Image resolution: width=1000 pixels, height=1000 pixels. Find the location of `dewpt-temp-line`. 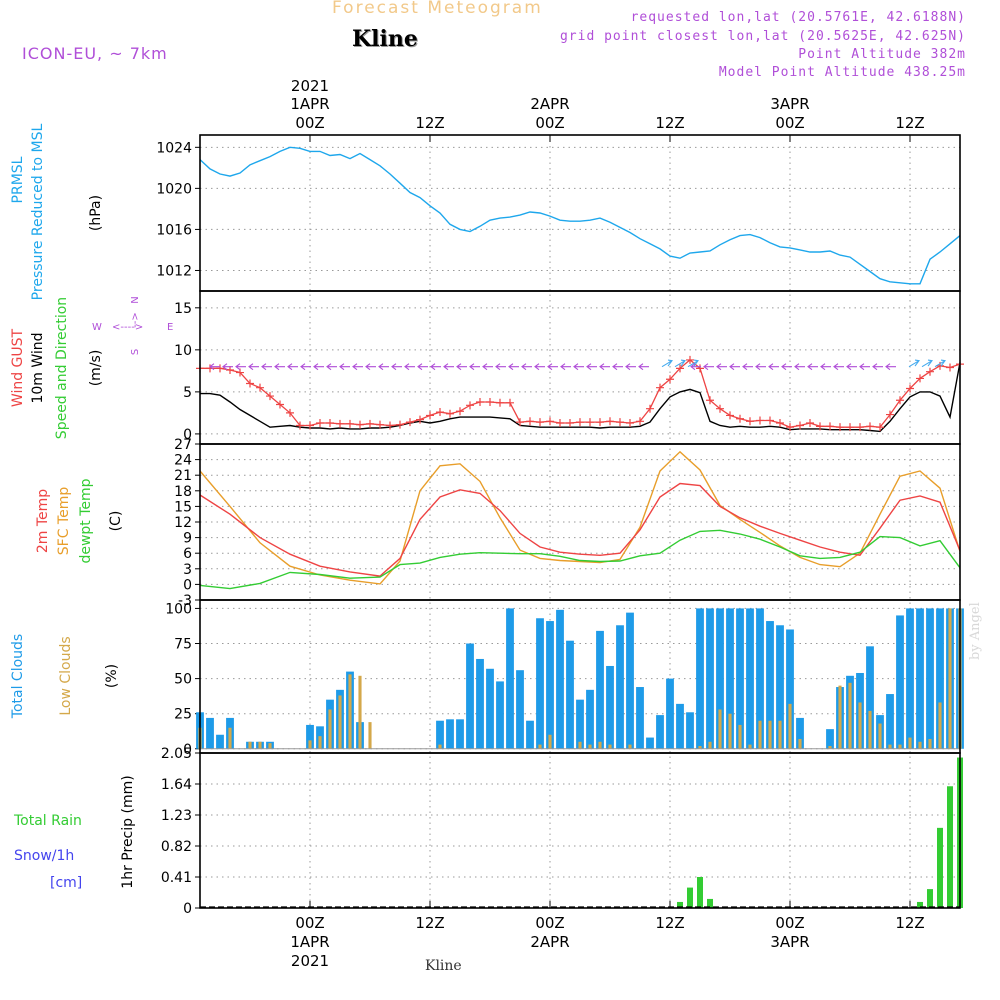

dewpt-temp-line is located at coordinates (580, 559).